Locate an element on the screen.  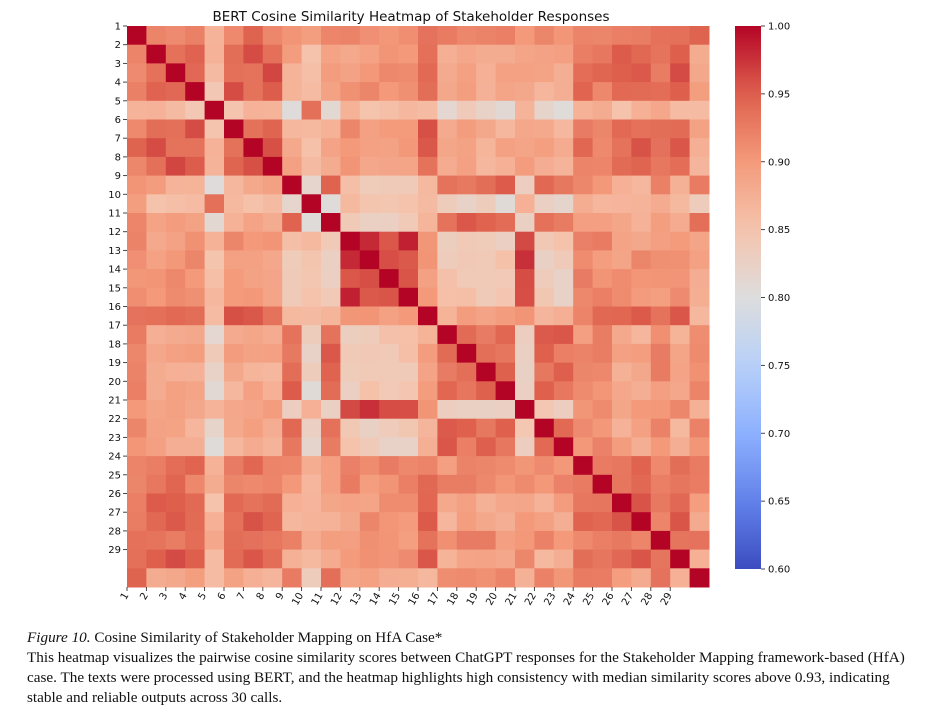
x-tick-label: 13 is located at coordinates (357, 599).